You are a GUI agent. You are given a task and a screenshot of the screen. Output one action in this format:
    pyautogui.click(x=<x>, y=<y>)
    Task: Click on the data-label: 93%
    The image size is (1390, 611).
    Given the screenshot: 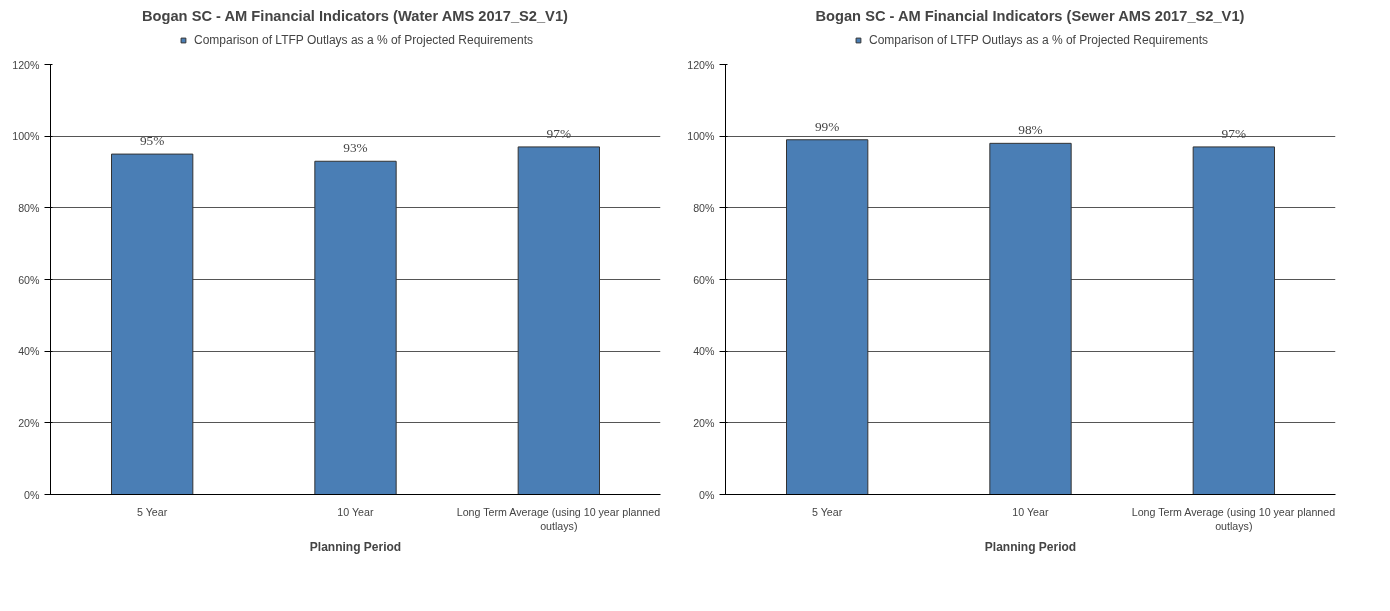 What is the action you would take?
    pyautogui.click(x=355, y=148)
    